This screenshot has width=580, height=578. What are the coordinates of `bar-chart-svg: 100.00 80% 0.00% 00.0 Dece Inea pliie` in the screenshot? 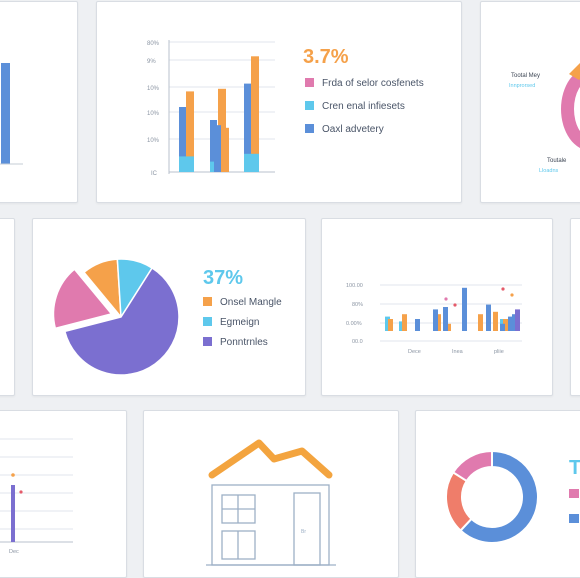 It's located at (434, 319).